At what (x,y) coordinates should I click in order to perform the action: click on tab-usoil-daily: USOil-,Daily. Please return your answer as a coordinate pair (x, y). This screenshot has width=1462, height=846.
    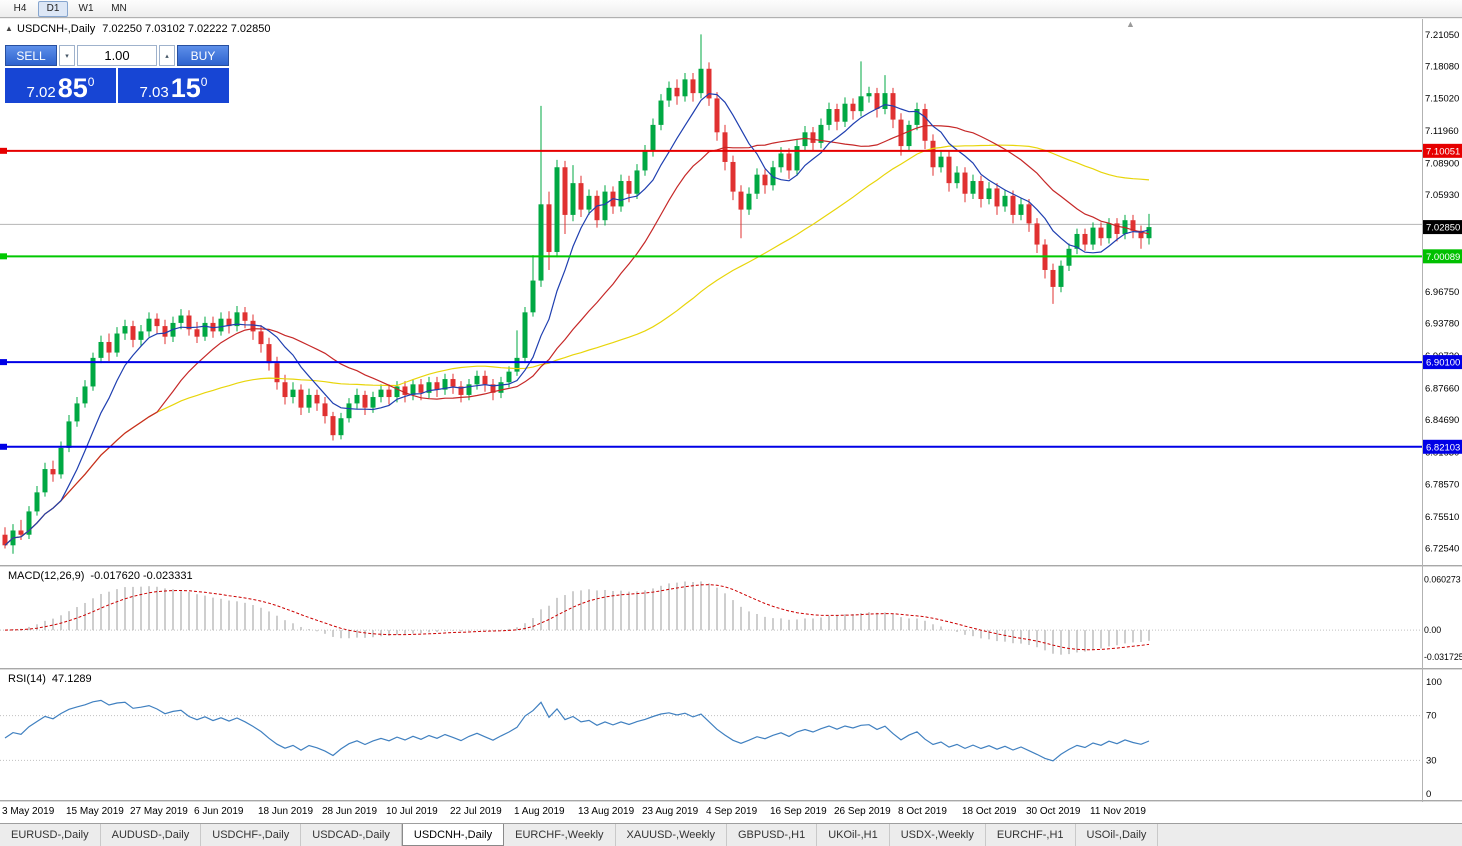
    Looking at the image, I should click on (1117, 835).